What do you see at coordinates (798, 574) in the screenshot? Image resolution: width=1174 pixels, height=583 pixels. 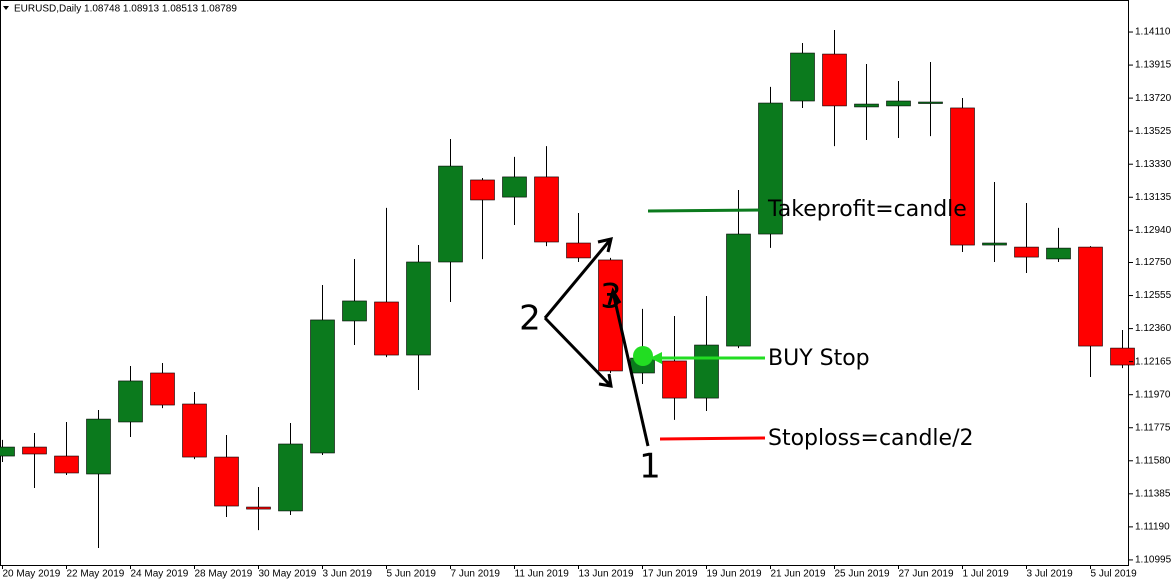 I see `x-tick-label: 21 Jun 2019` at bounding box center [798, 574].